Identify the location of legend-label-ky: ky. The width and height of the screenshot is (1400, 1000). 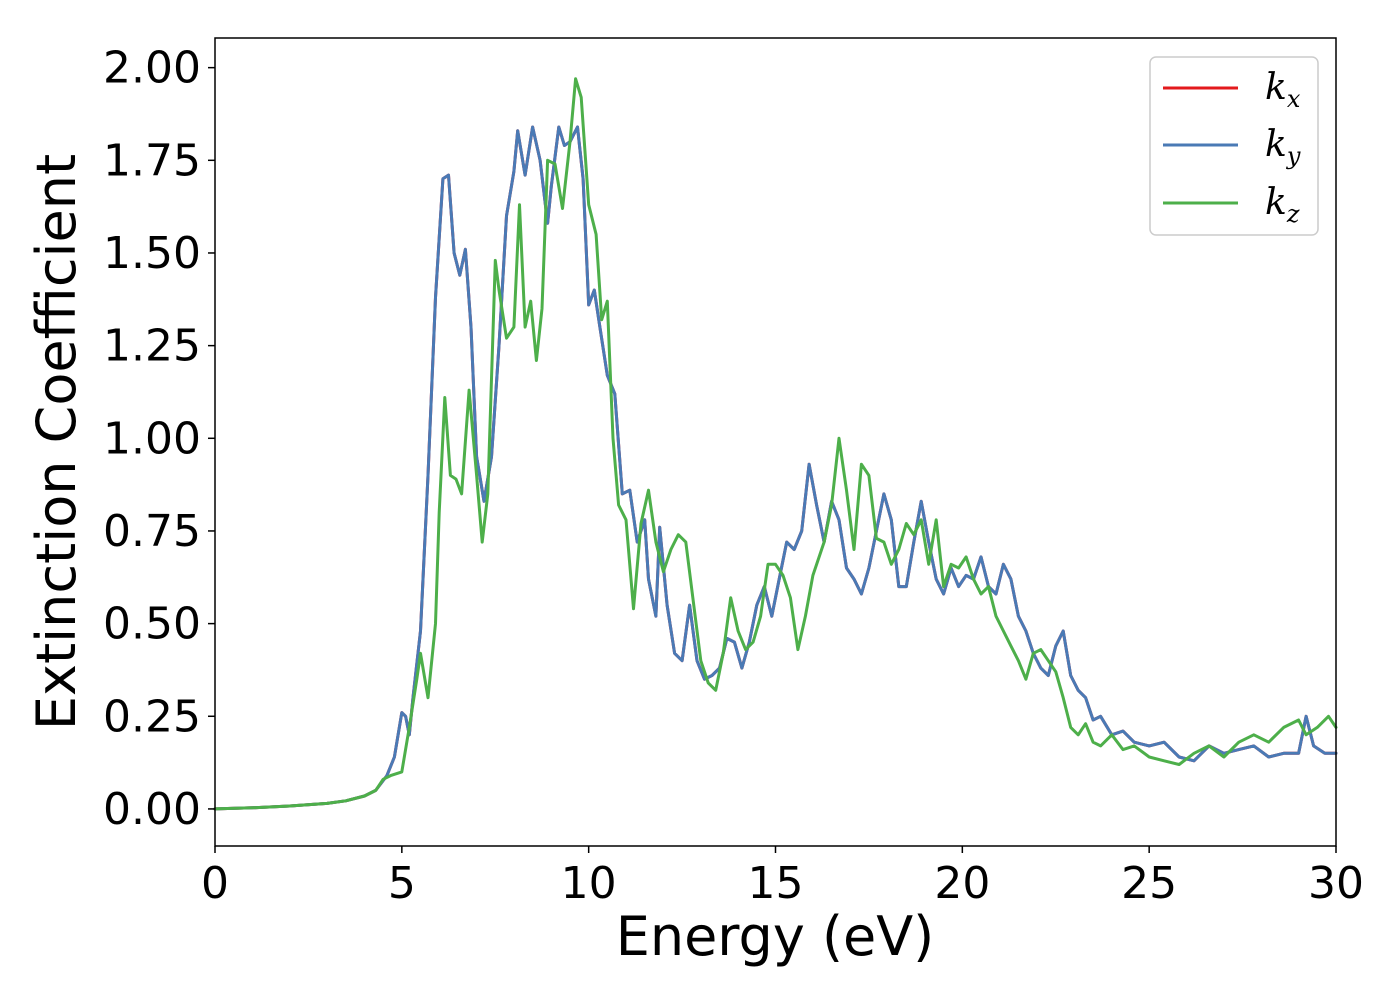
(1283, 147).